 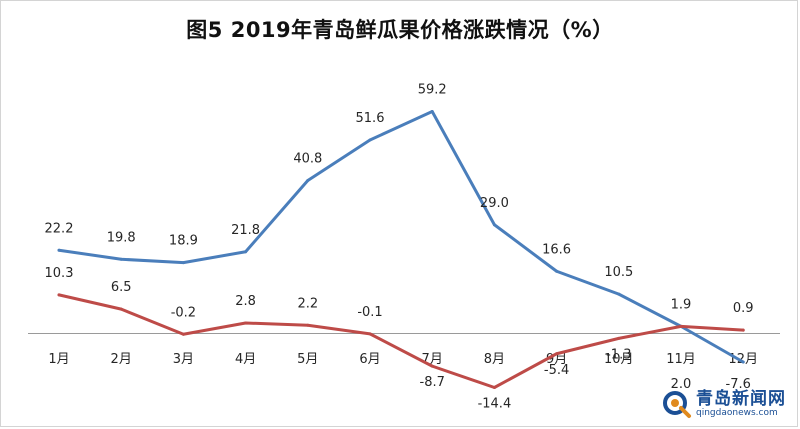 I want to click on series-2-data-label: -0.2, so click(x=183, y=312).